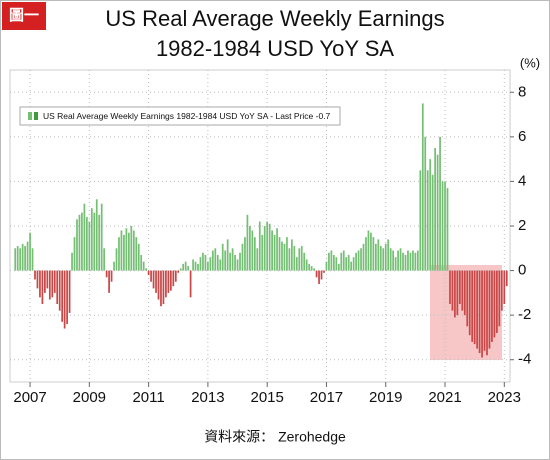 The image size is (550, 460). I want to click on y-tick-label: 0, so click(522, 270).